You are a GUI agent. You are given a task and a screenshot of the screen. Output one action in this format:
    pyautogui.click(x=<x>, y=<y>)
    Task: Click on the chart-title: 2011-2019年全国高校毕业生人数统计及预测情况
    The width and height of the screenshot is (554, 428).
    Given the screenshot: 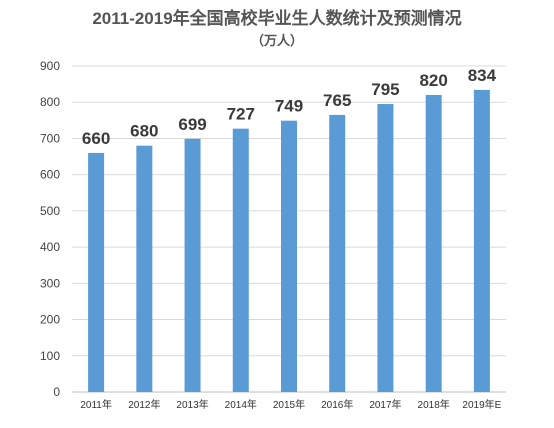 What is the action you would take?
    pyautogui.click(x=276, y=18)
    